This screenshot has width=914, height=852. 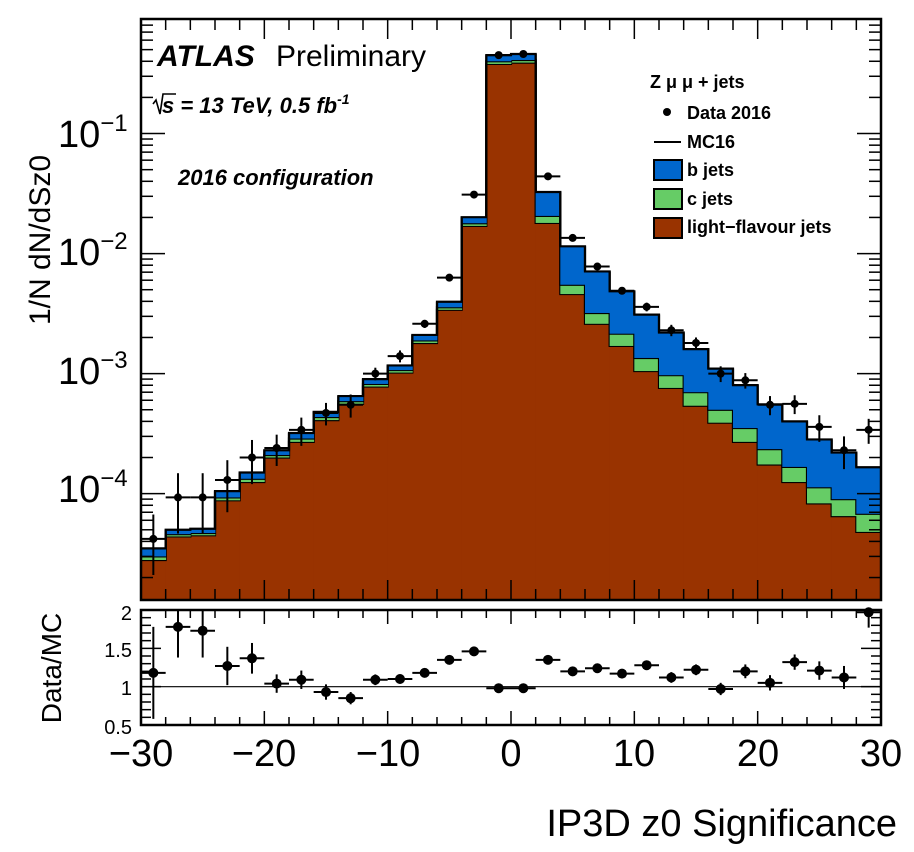 What do you see at coordinates (264, 754) in the screenshot?
I see `x-tick-label: −20` at bounding box center [264, 754].